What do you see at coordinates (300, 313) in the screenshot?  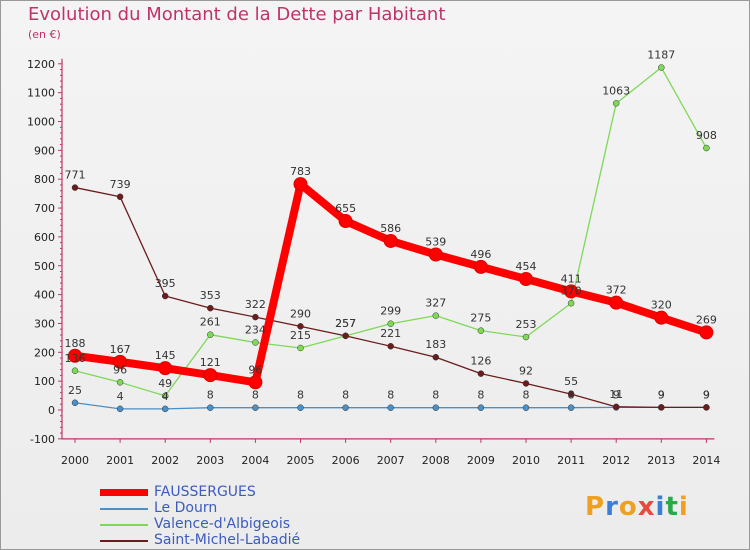 I see `data-label: 290` at bounding box center [300, 313].